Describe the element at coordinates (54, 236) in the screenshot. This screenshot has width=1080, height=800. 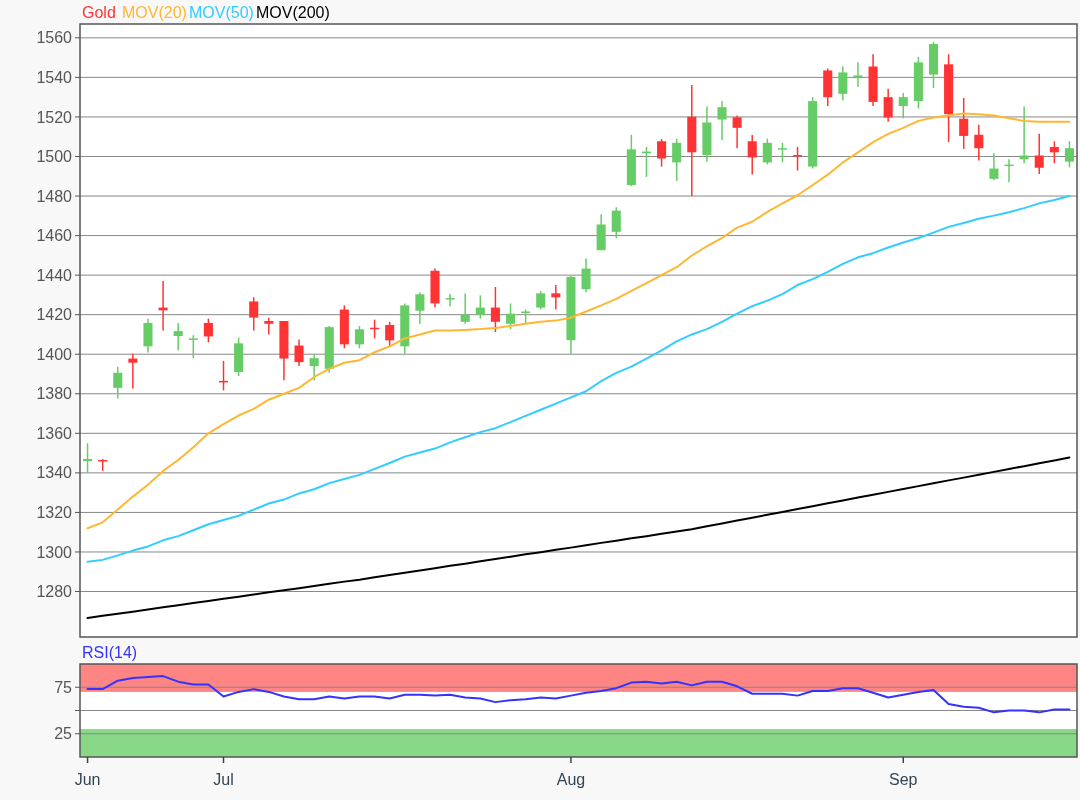
I see `y-tick-label: 1460` at that location.